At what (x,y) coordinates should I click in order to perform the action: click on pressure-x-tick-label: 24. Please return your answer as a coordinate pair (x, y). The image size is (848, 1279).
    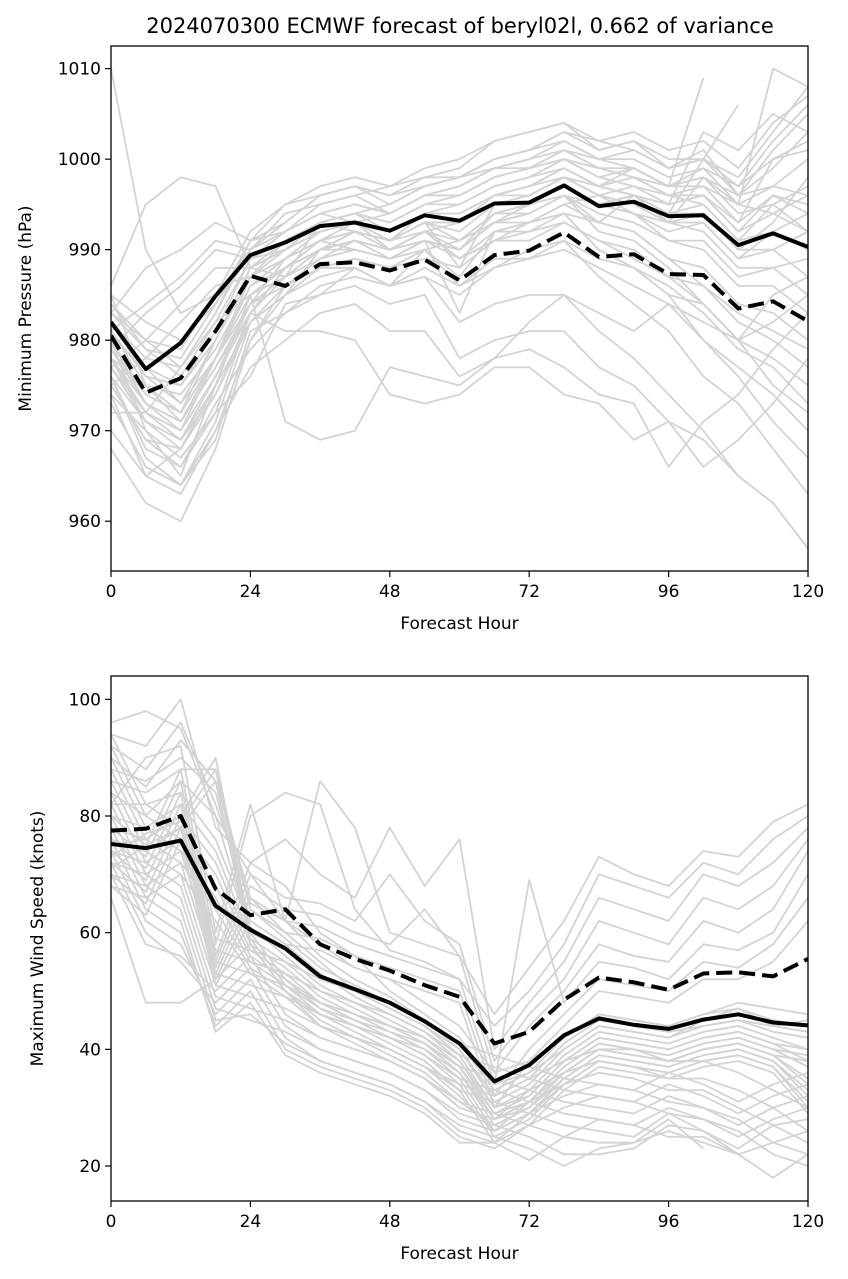
    Looking at the image, I should click on (251, 592).